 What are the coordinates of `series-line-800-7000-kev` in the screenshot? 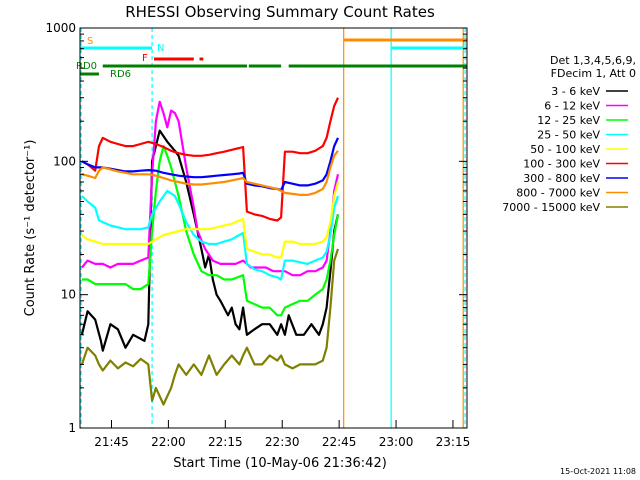 It's located at (210, 173).